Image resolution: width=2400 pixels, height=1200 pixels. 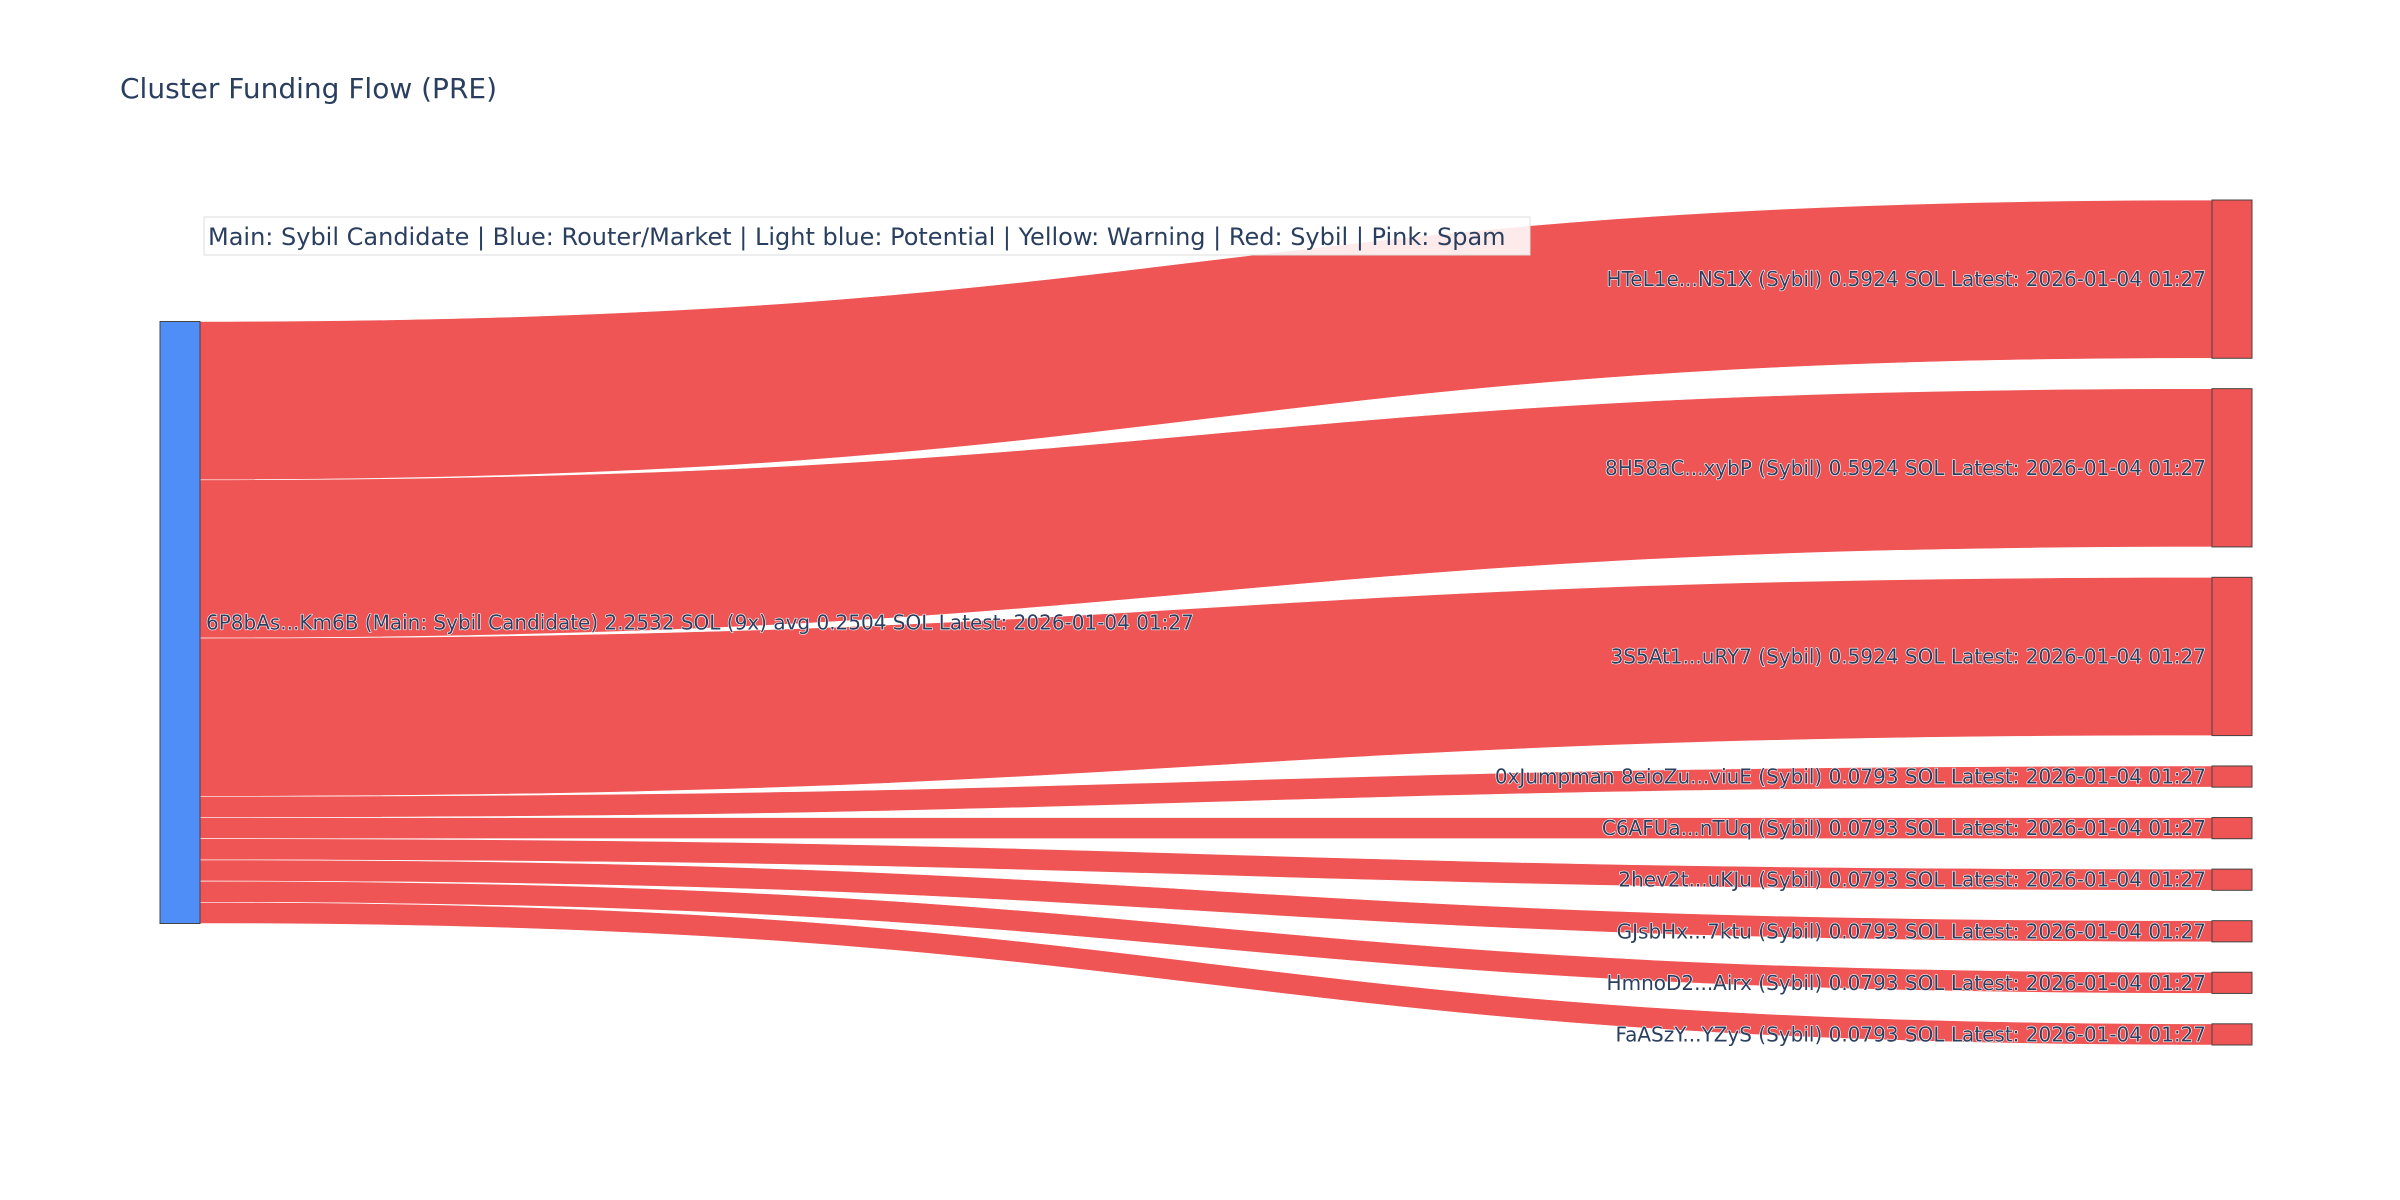 What do you see at coordinates (2232, 656) in the screenshot?
I see `node-t3` at bounding box center [2232, 656].